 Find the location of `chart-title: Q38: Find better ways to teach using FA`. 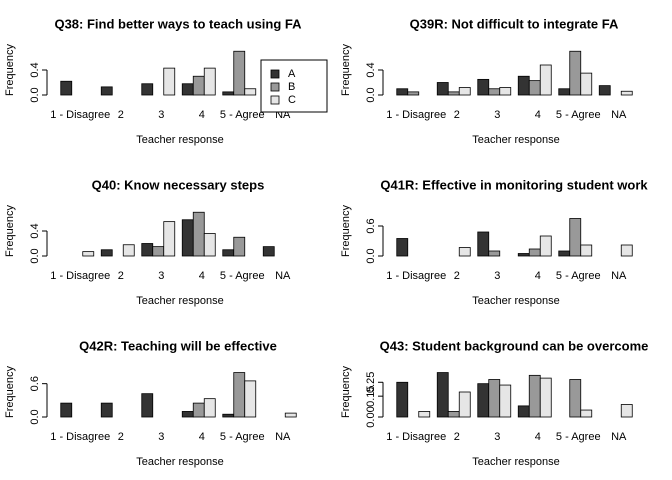

chart-title: Q38: Find better ways to teach using FA is located at coordinates (178, 23).